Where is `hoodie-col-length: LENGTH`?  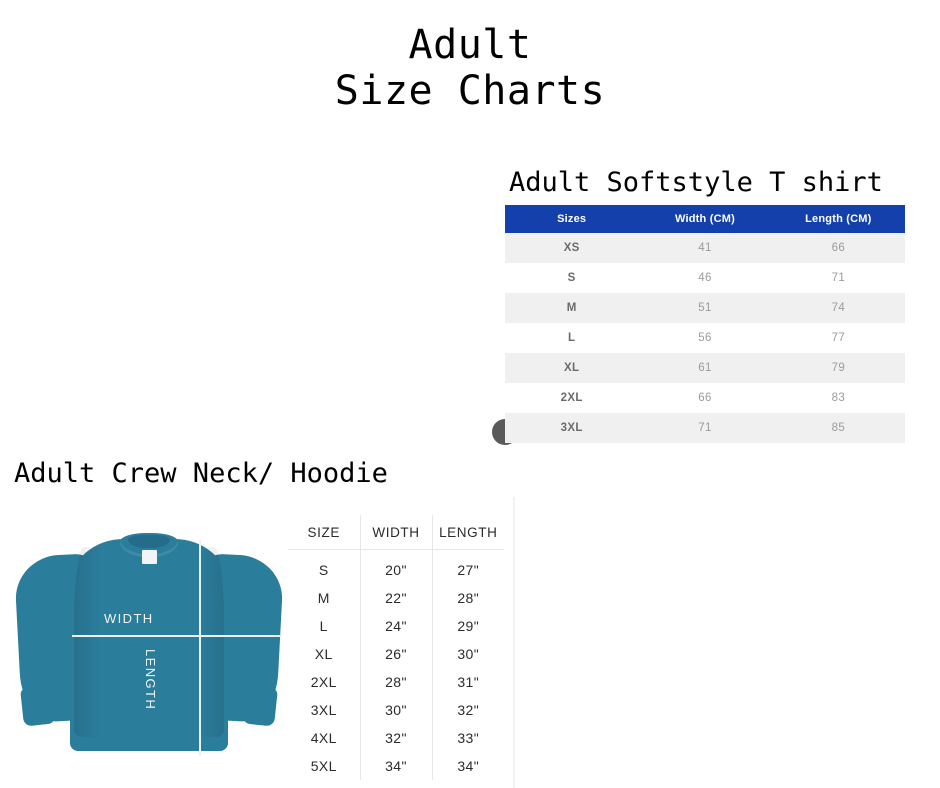
hoodie-col-length: LENGTH is located at coordinates (467, 532).